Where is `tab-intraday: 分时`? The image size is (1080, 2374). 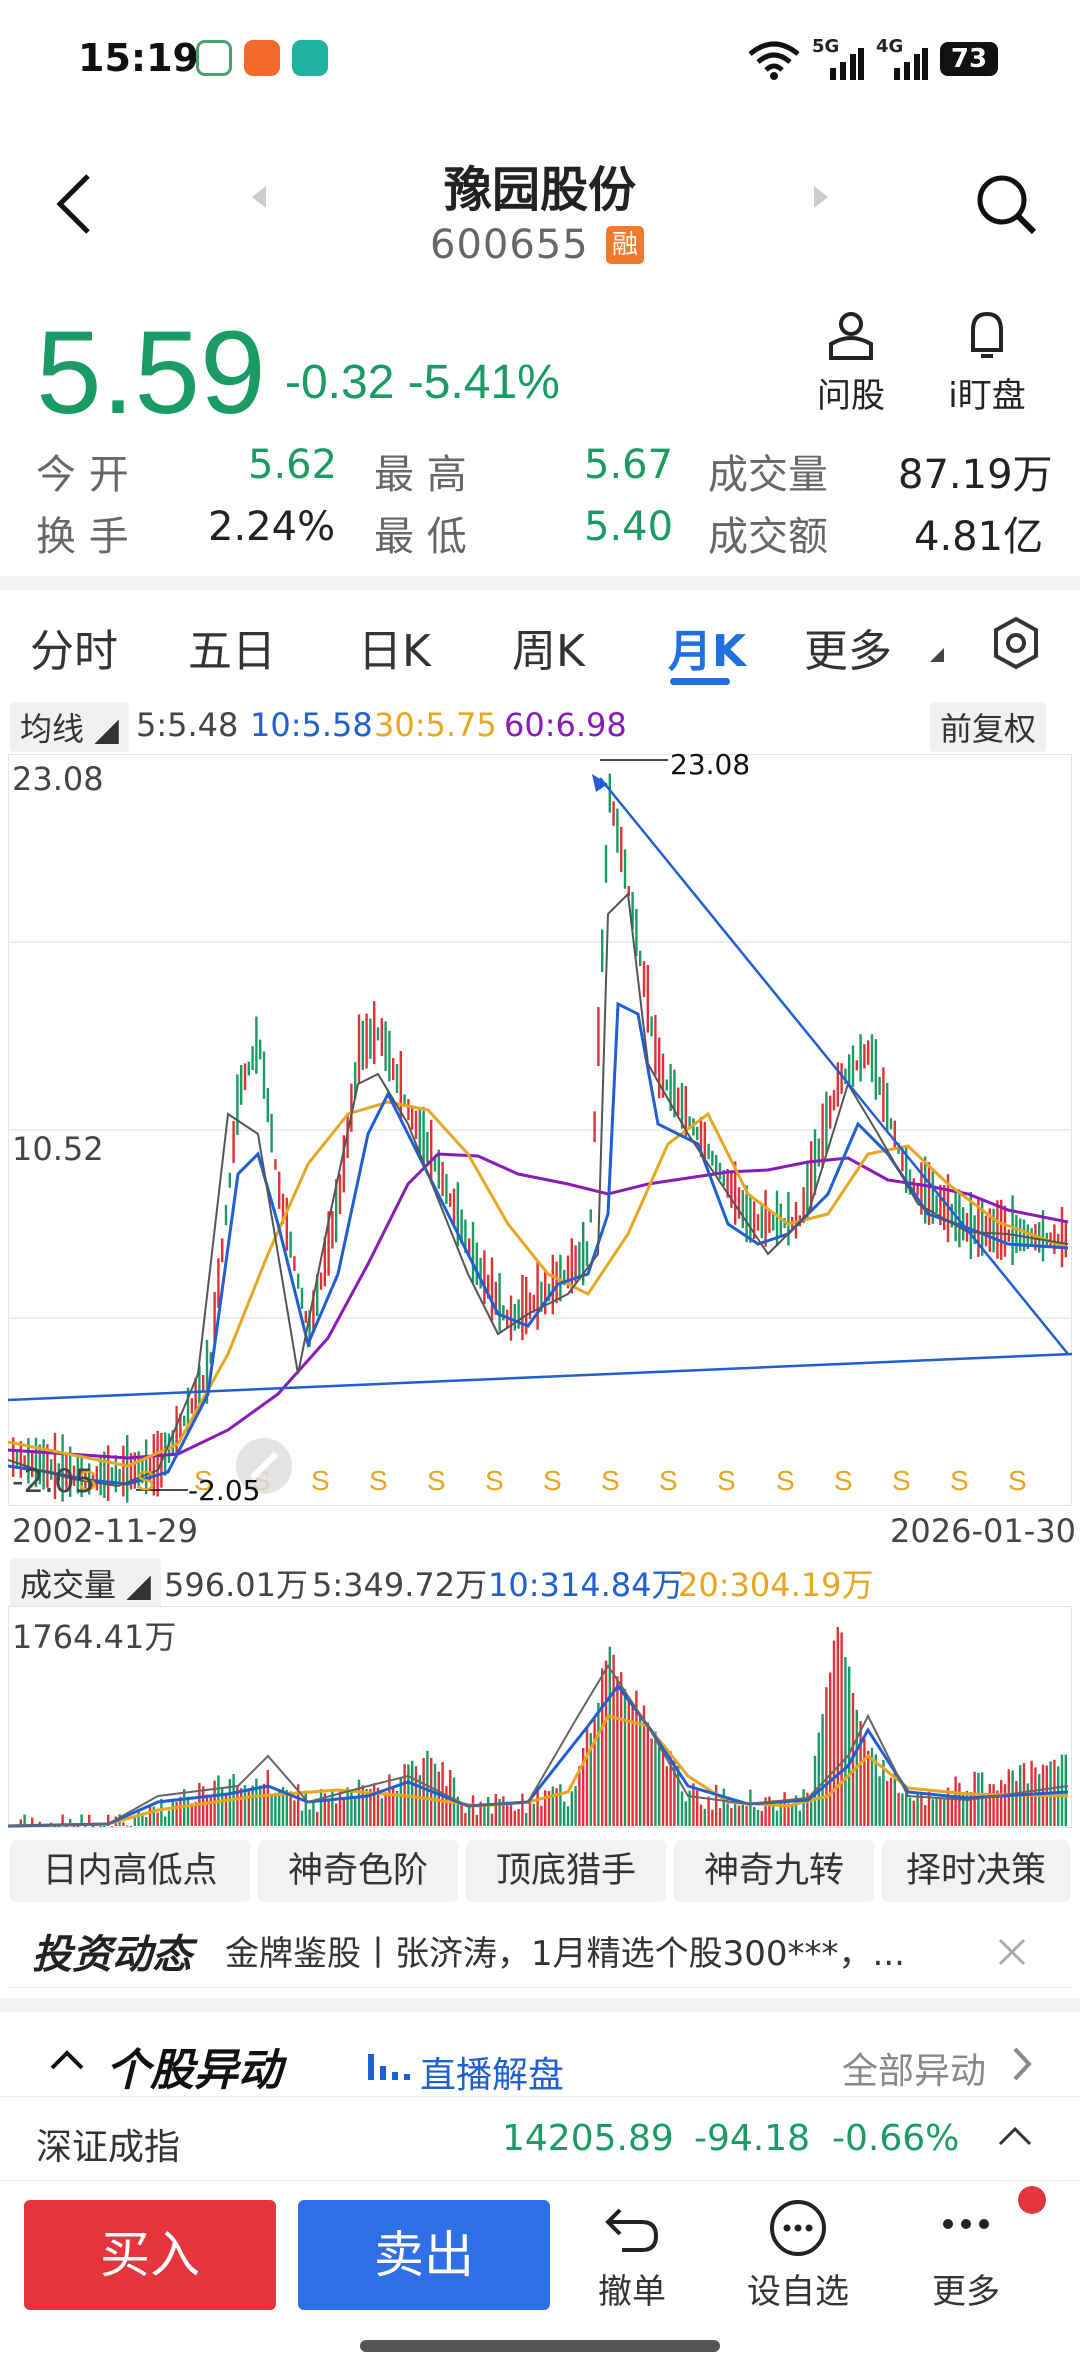 tab-intraday: 分时 is located at coordinates (74, 651).